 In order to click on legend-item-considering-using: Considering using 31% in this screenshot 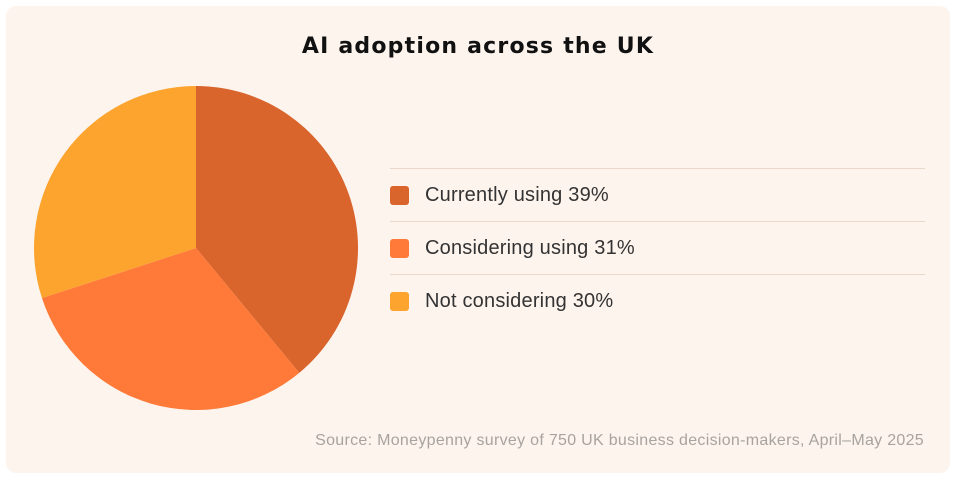, I will do `click(657, 248)`.